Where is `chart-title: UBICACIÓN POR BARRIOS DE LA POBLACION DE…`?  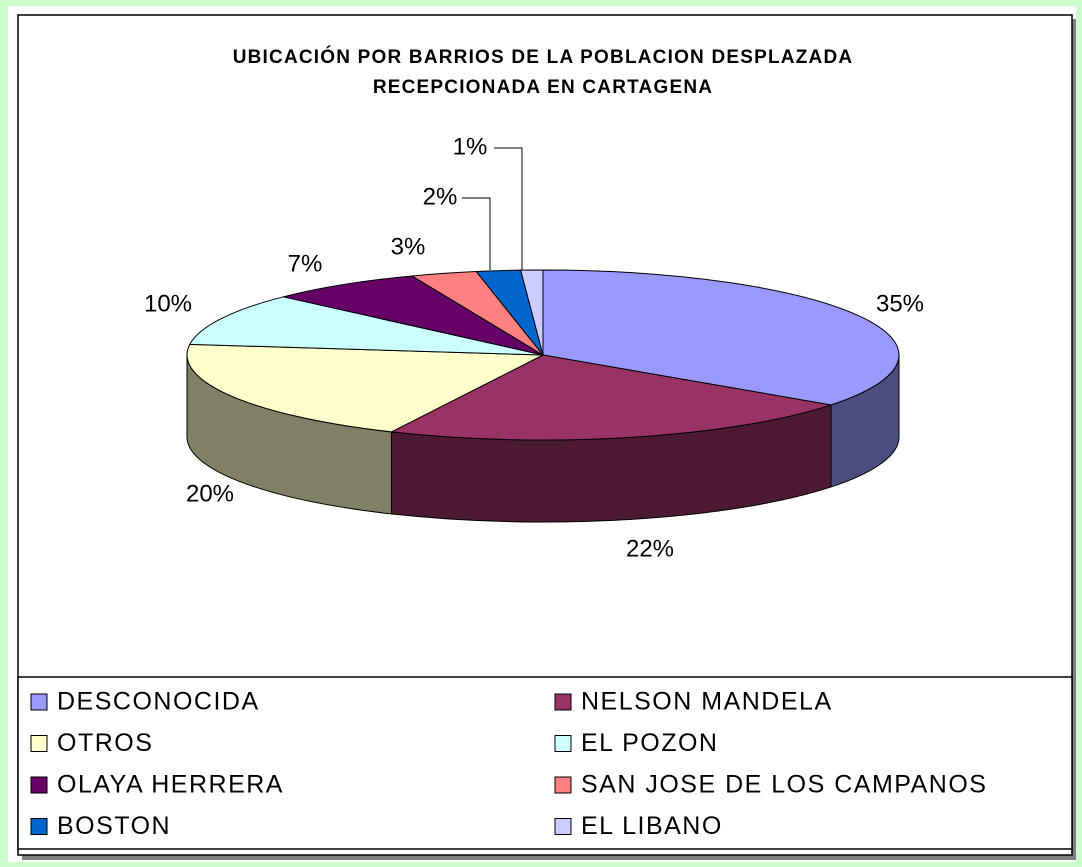
chart-title: UBICACIÓN POR BARRIOS DE LA POBLACION DE… is located at coordinates (543, 57).